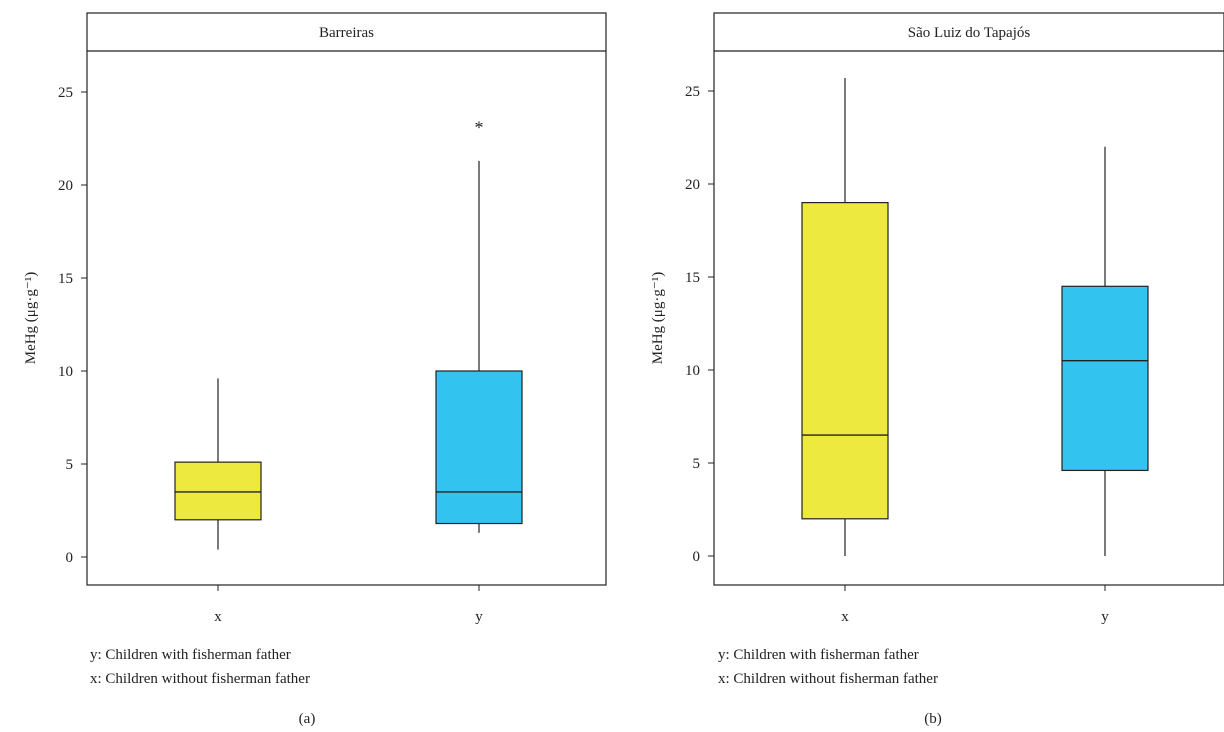  Describe the element at coordinates (479, 128) in the screenshot. I see `outlier-marker: *` at that location.